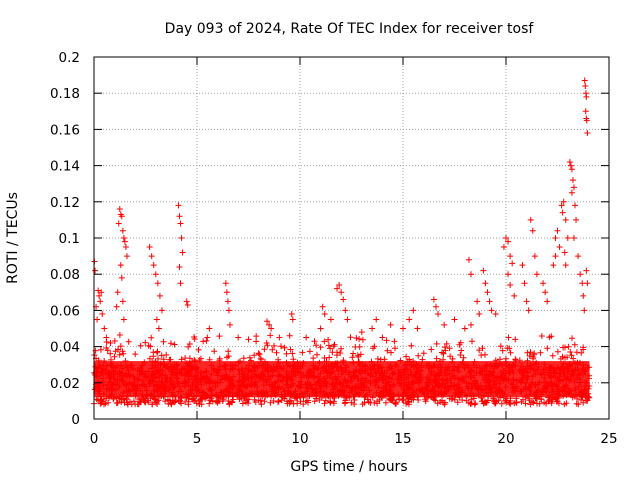  What do you see at coordinates (94, 439) in the screenshot?
I see `x-tick-label: 0` at bounding box center [94, 439].